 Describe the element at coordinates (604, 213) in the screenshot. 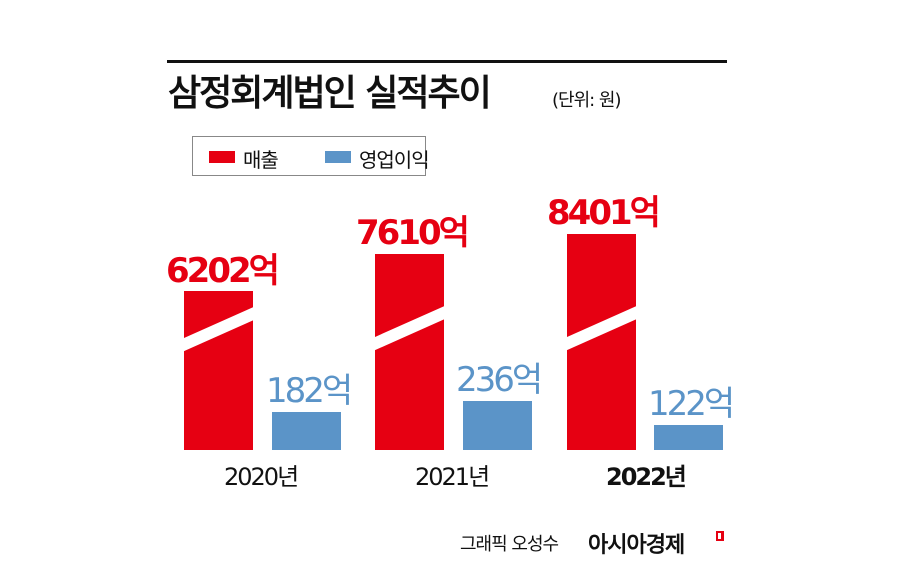

I see `revenue-value-2022: 8401억` at that location.